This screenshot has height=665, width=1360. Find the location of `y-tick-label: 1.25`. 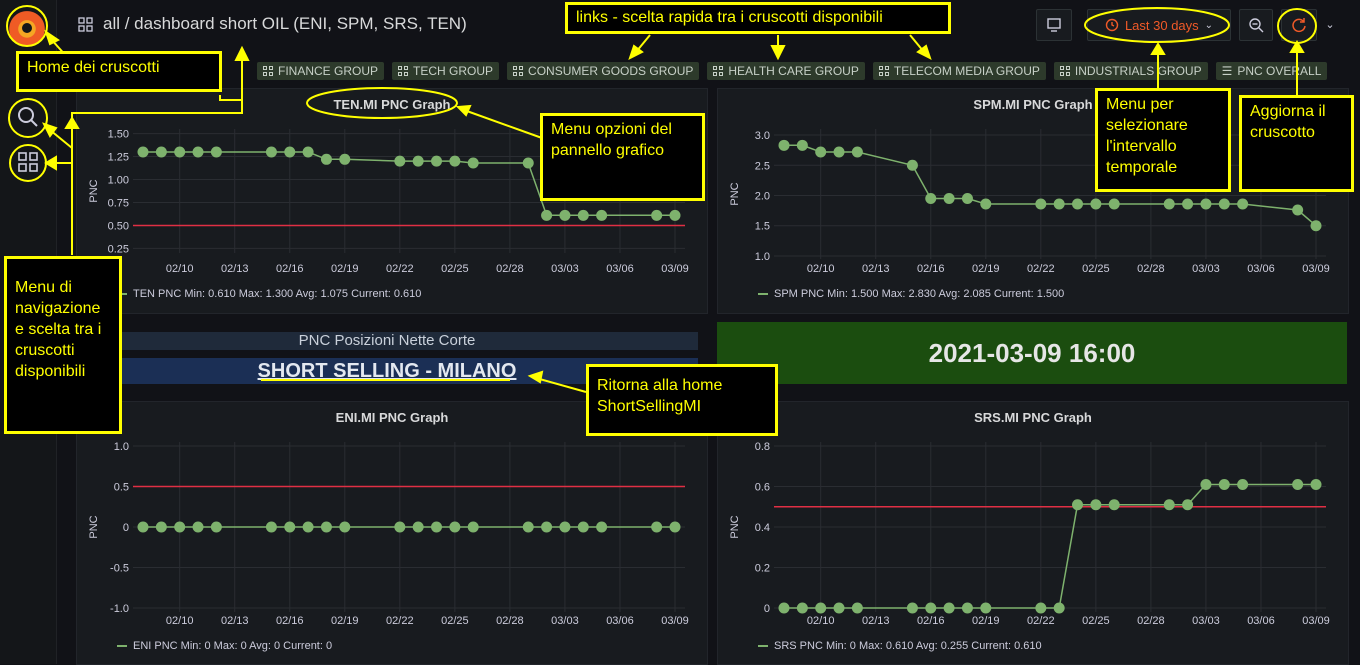

y-tick-label: 1.25 is located at coordinates (118, 158).